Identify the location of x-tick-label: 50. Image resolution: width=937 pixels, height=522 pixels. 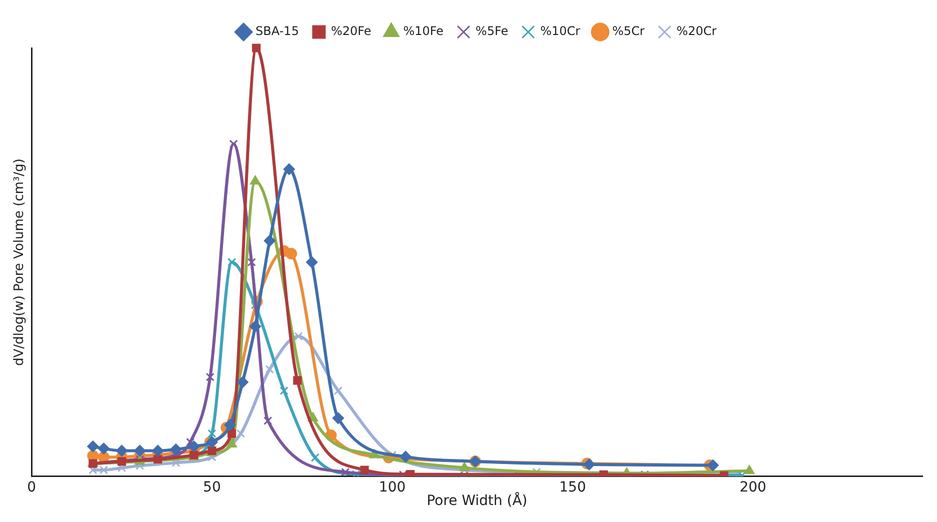
(212, 487).